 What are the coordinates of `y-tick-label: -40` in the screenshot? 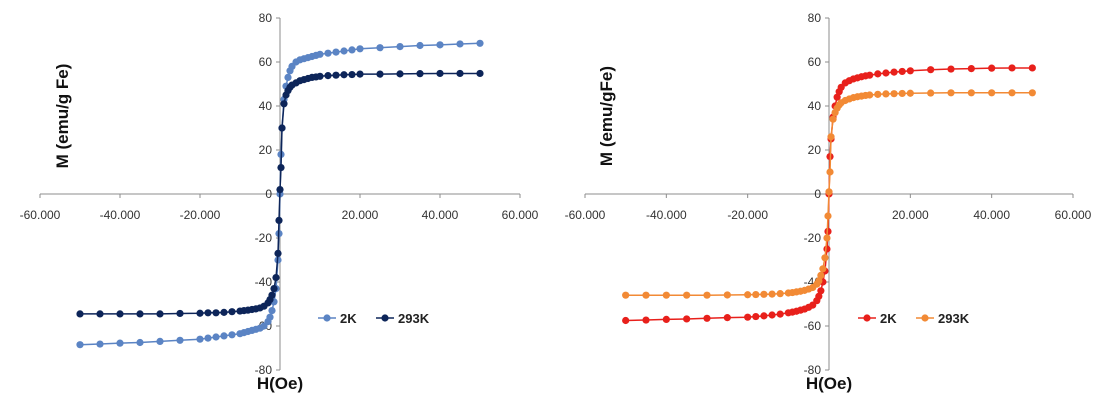 It's located at (264, 282).